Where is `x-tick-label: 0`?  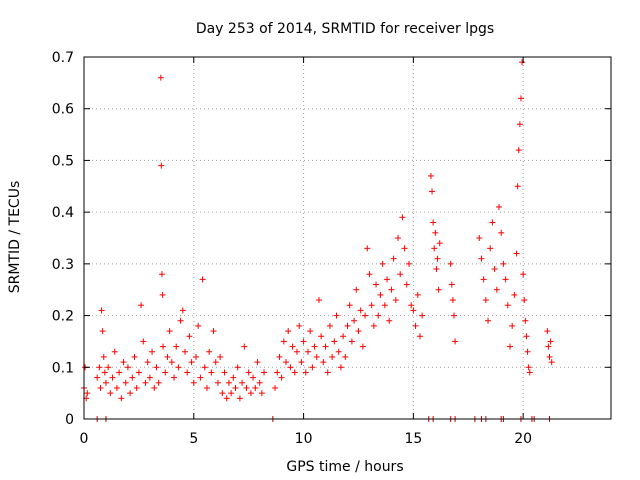 x-tick-label: 0 is located at coordinates (84, 439).